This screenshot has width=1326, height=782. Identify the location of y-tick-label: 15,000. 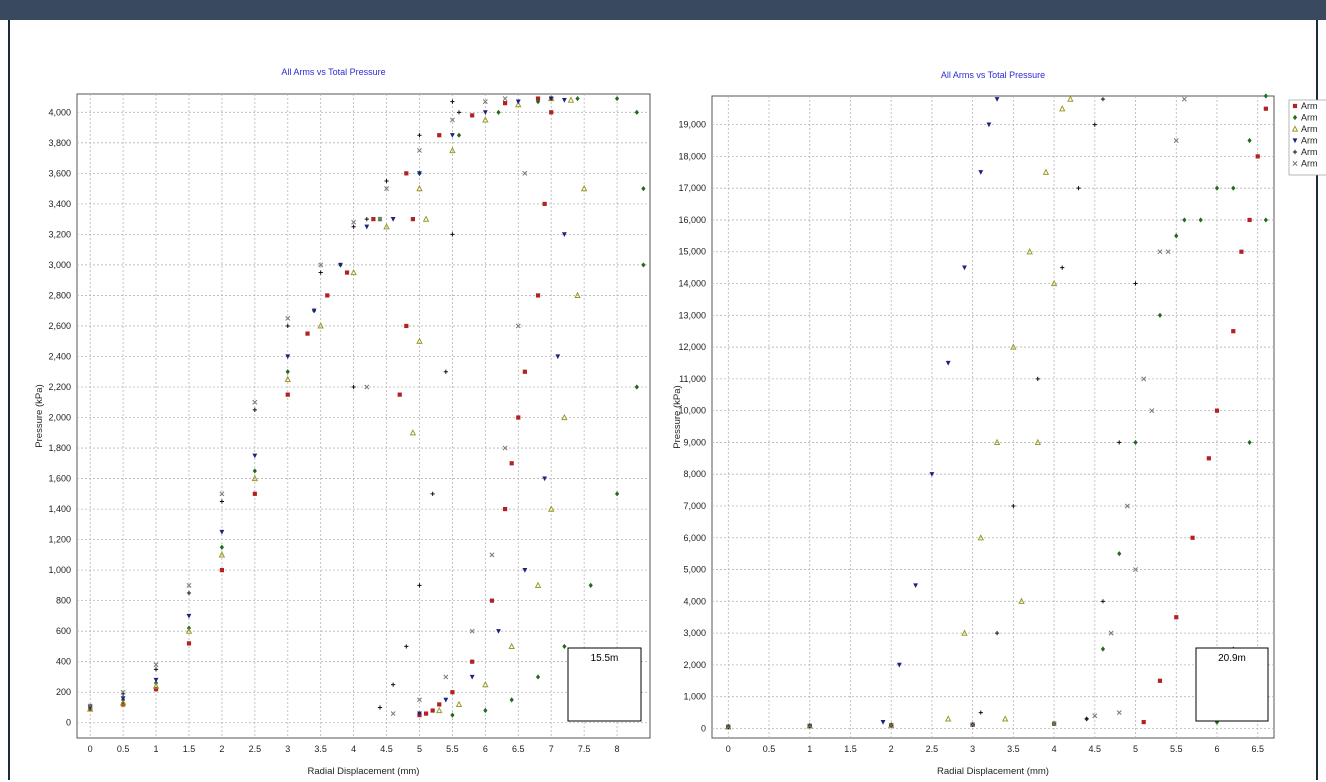
(692, 252).